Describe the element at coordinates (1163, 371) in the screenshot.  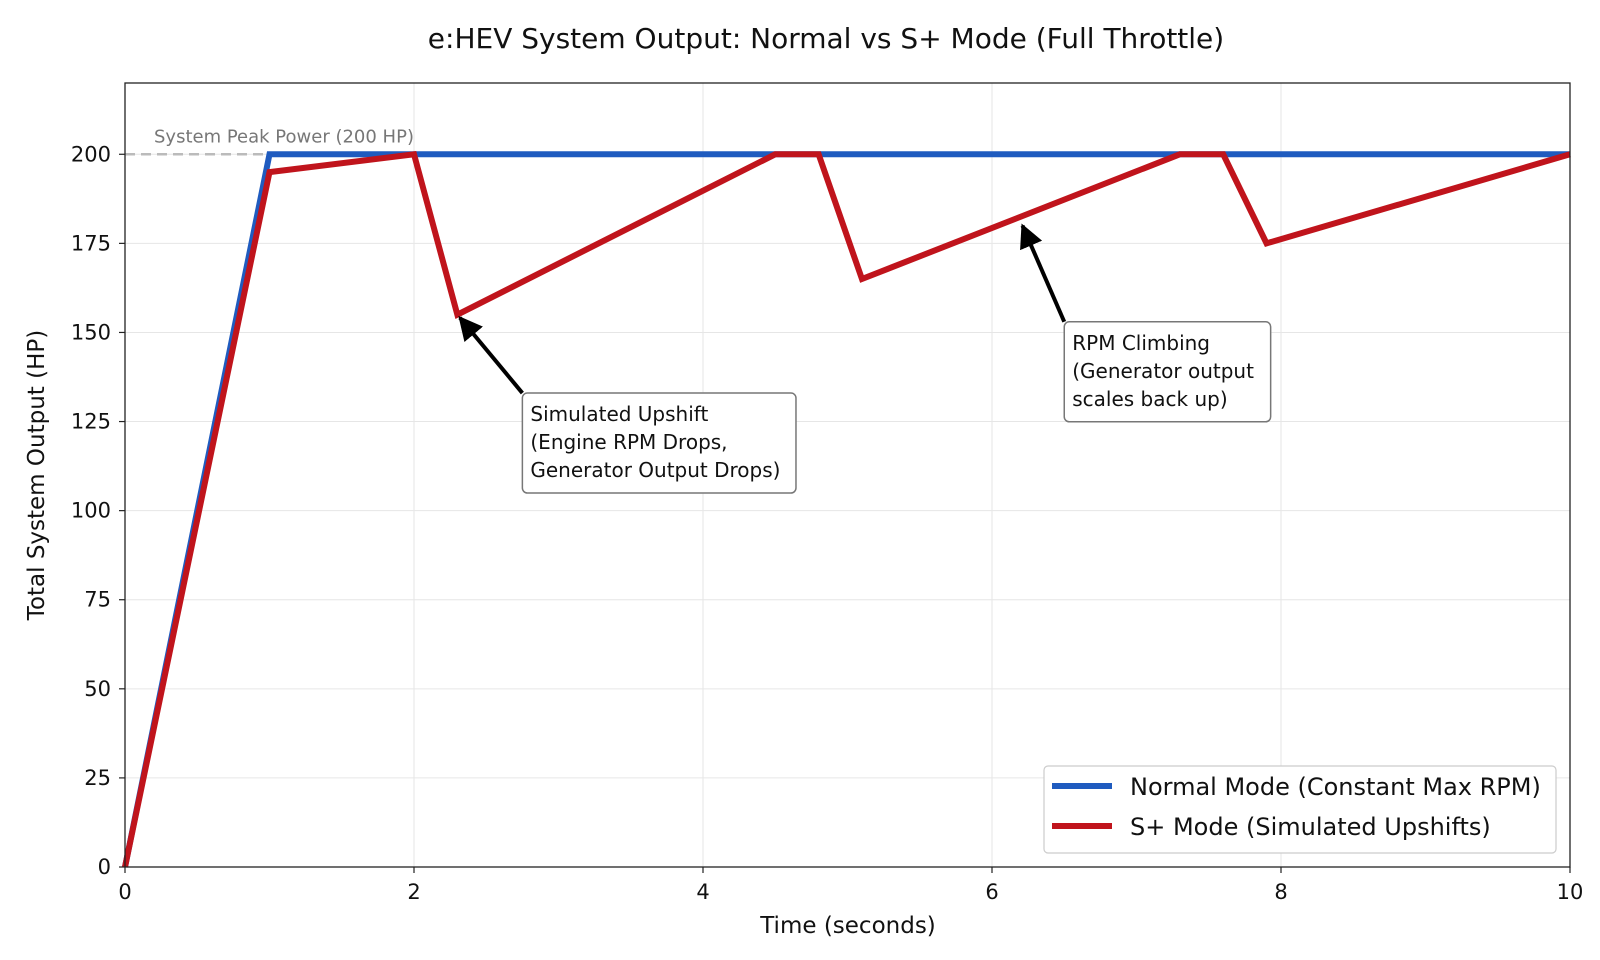
I see `annotation-text: (Generator output` at that location.